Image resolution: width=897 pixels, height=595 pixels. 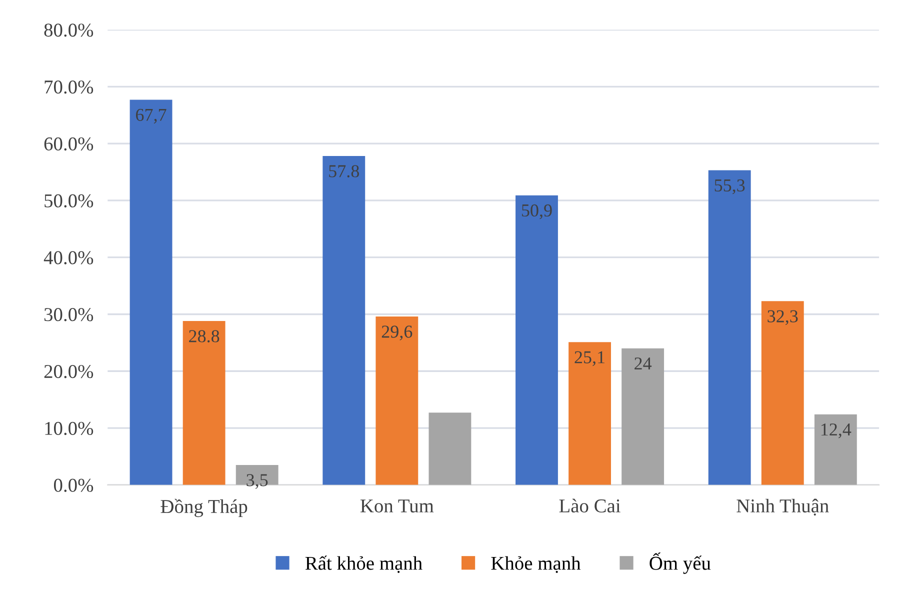 I want to click on data-label: 67,7, so click(x=151, y=116).